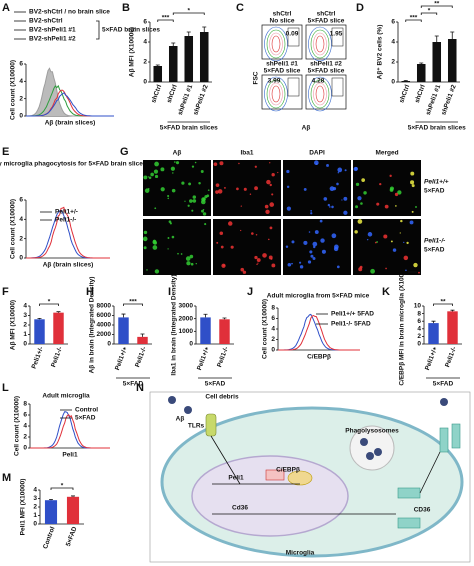 Image resolution: width=474 pixels, height=566 pixels. What do you see at coordinates (351, 324) in the screenshot?
I see `legend-label: Peli1-/- 5FAD` at bounding box center [351, 324].